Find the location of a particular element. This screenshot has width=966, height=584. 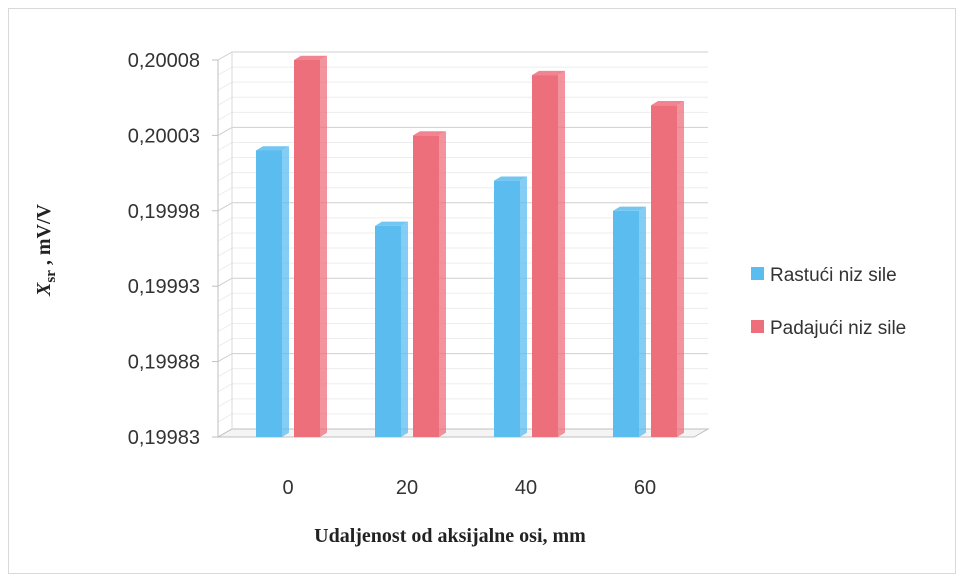

x-axis-title: Udaljenost od aksijalne osi, mm is located at coordinates (450, 536).